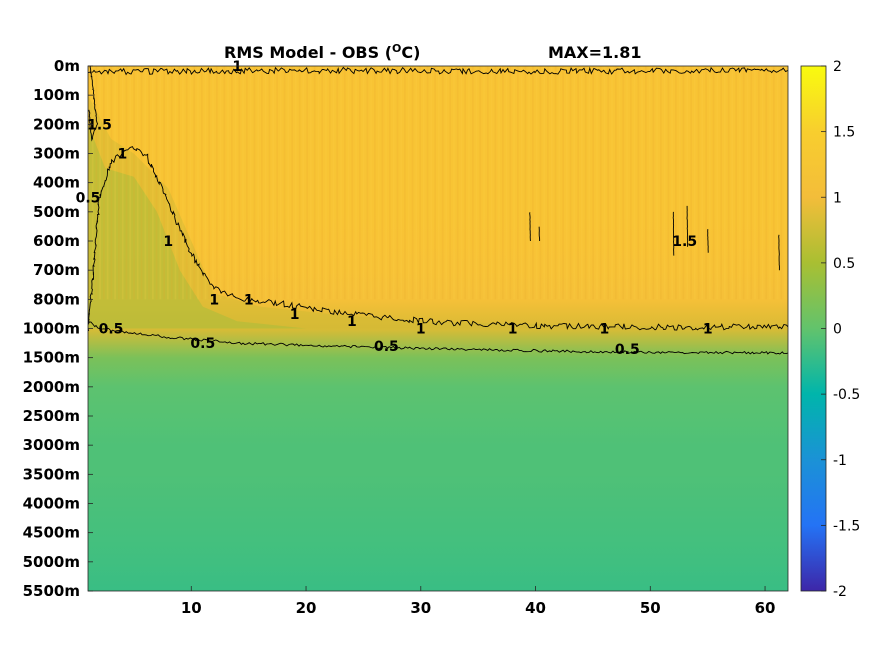  I want to click on contour-spike, so click(530, 227).